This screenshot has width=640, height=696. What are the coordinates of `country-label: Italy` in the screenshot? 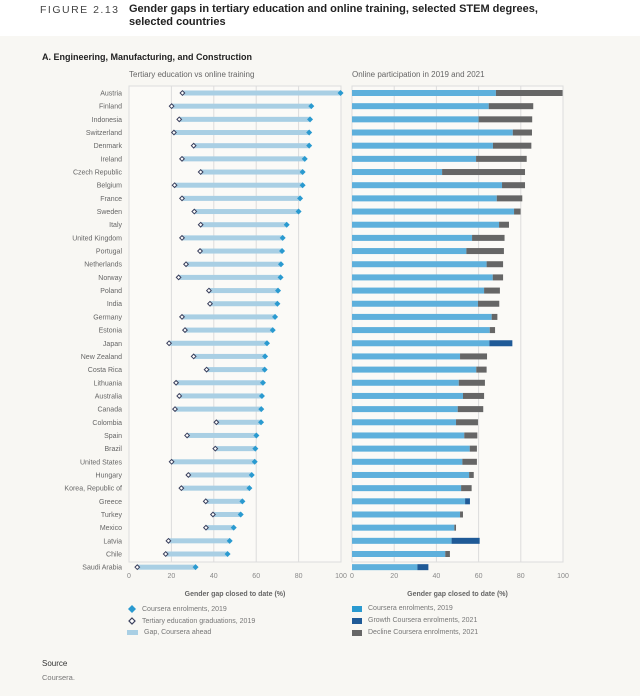 It's located at (115, 225).